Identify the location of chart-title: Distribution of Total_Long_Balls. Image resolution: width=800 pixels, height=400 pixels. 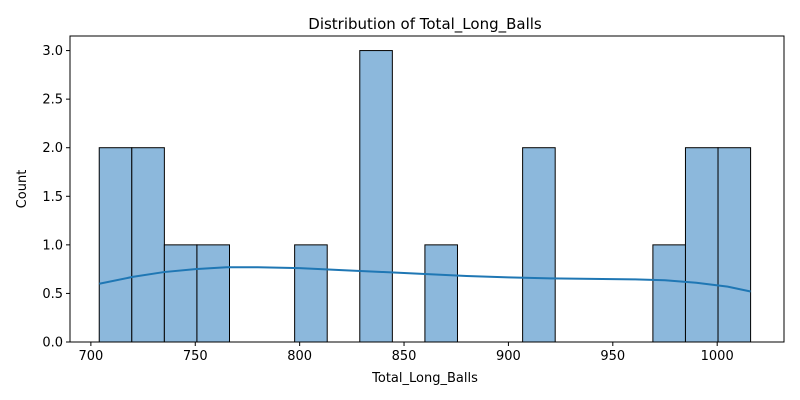
(425, 24).